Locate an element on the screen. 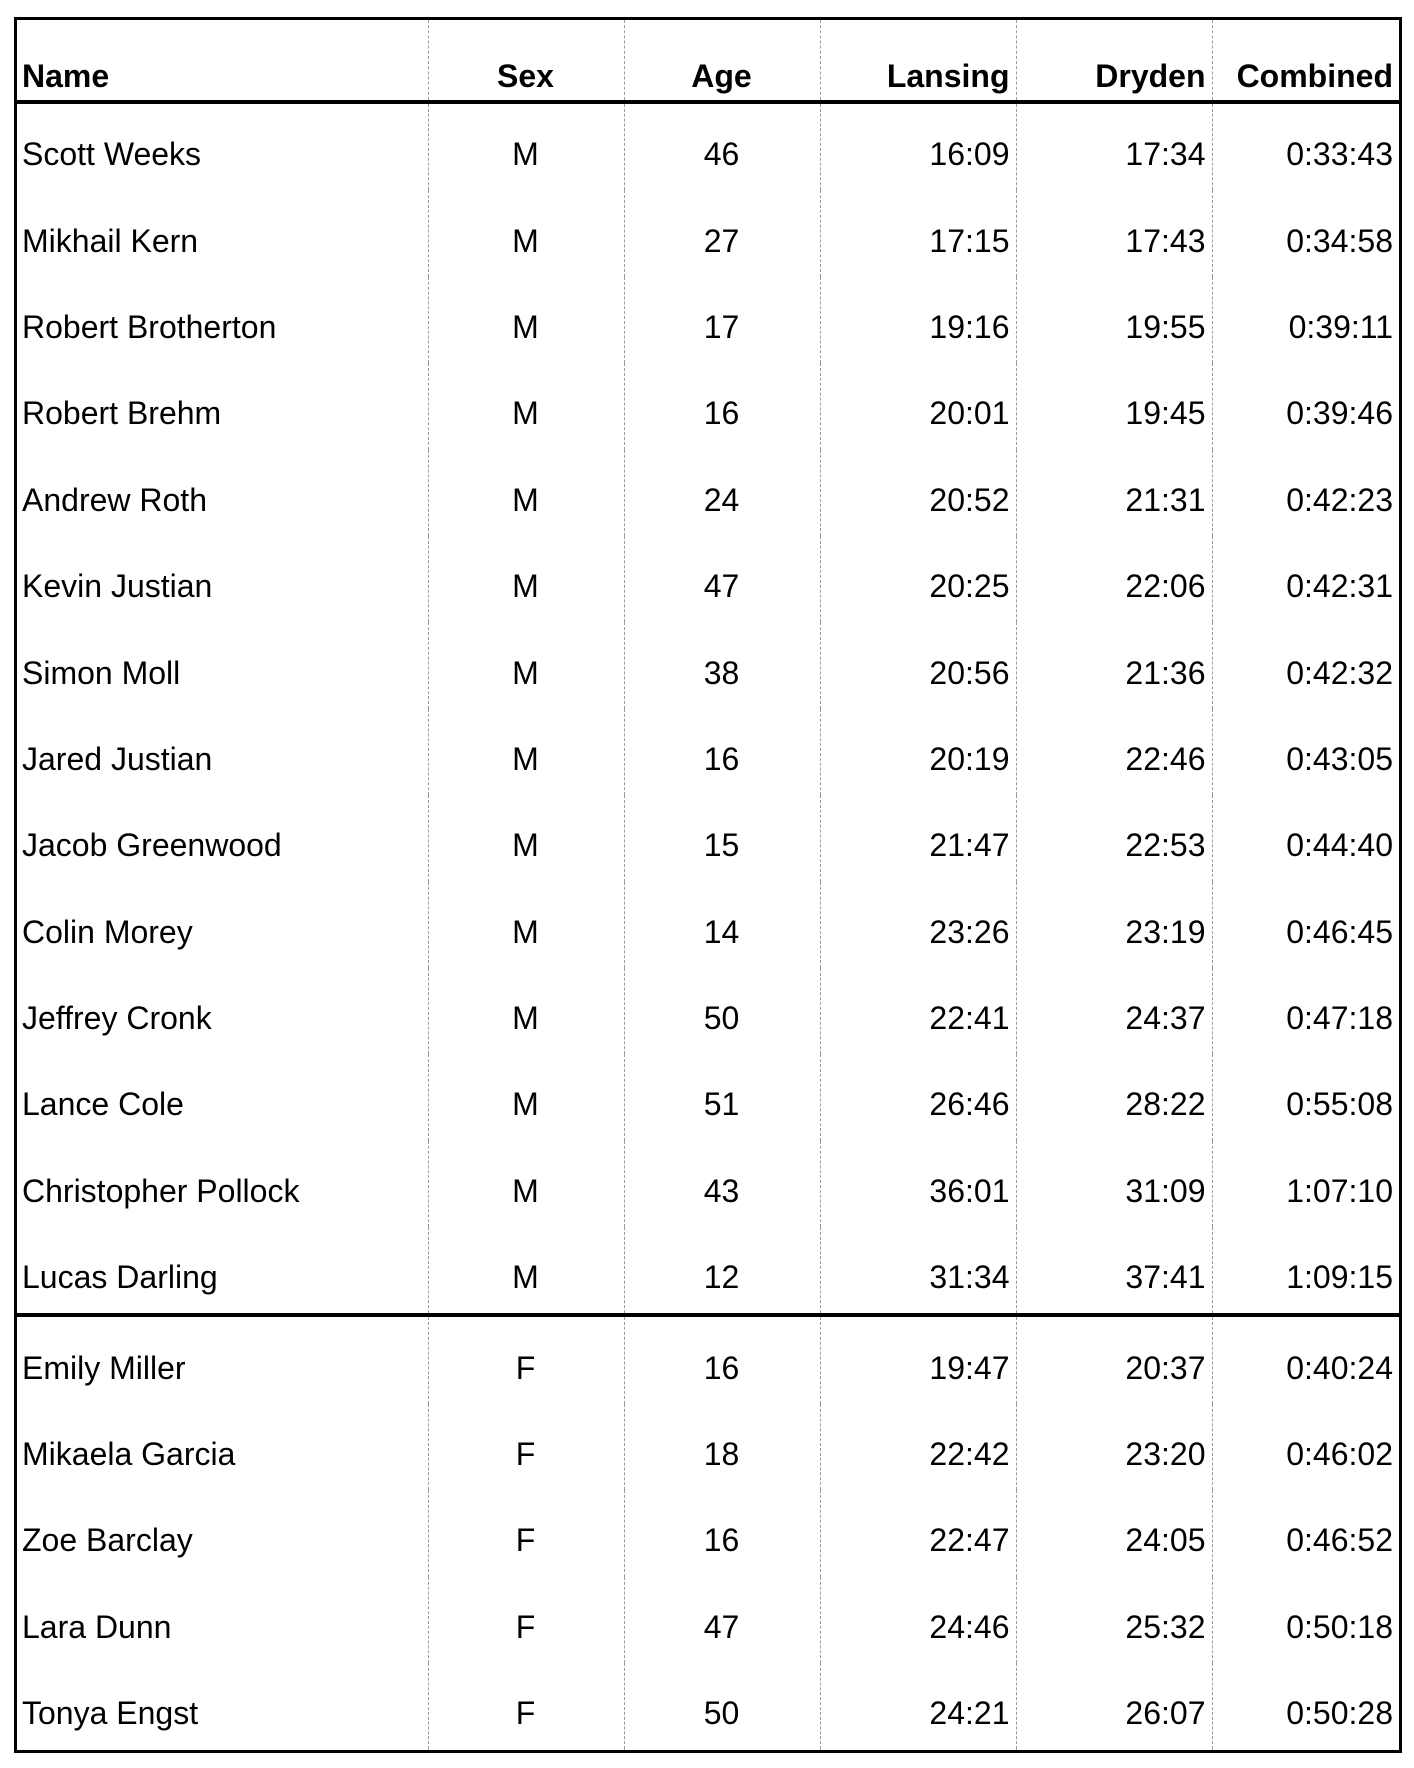 The height and width of the screenshot is (1768, 1414). cell-dryden: 26:07 is located at coordinates (1114, 1706).